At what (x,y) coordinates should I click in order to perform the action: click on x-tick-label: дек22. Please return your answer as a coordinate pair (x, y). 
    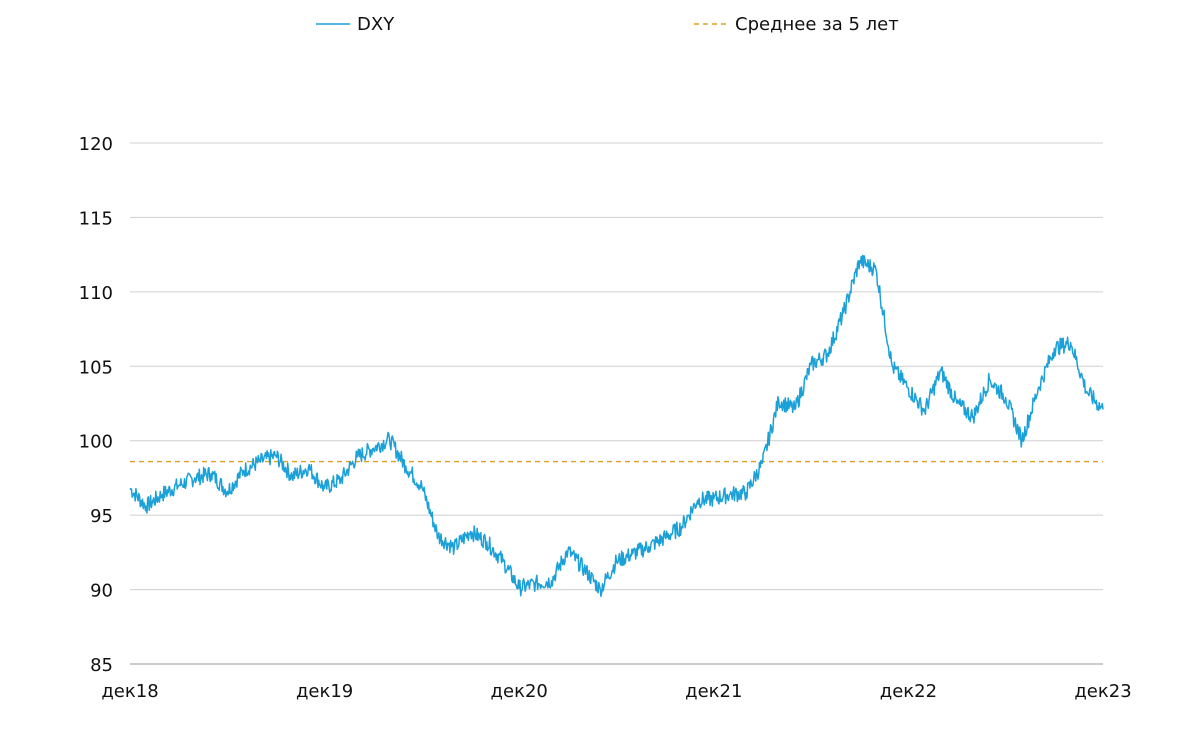
    Looking at the image, I should click on (908, 691).